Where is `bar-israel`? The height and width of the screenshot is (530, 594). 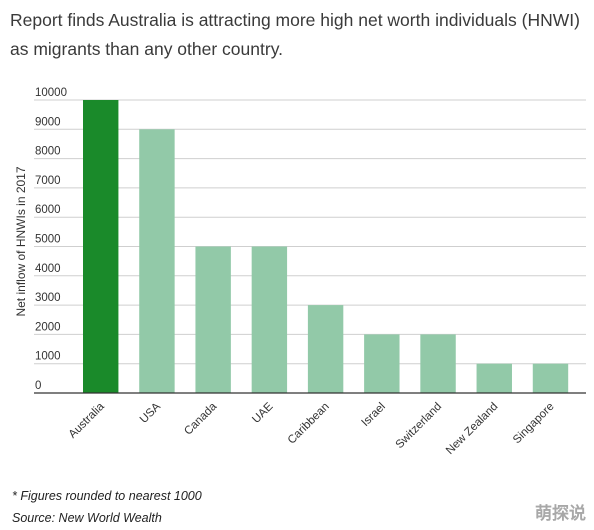 bar-israel is located at coordinates (382, 363).